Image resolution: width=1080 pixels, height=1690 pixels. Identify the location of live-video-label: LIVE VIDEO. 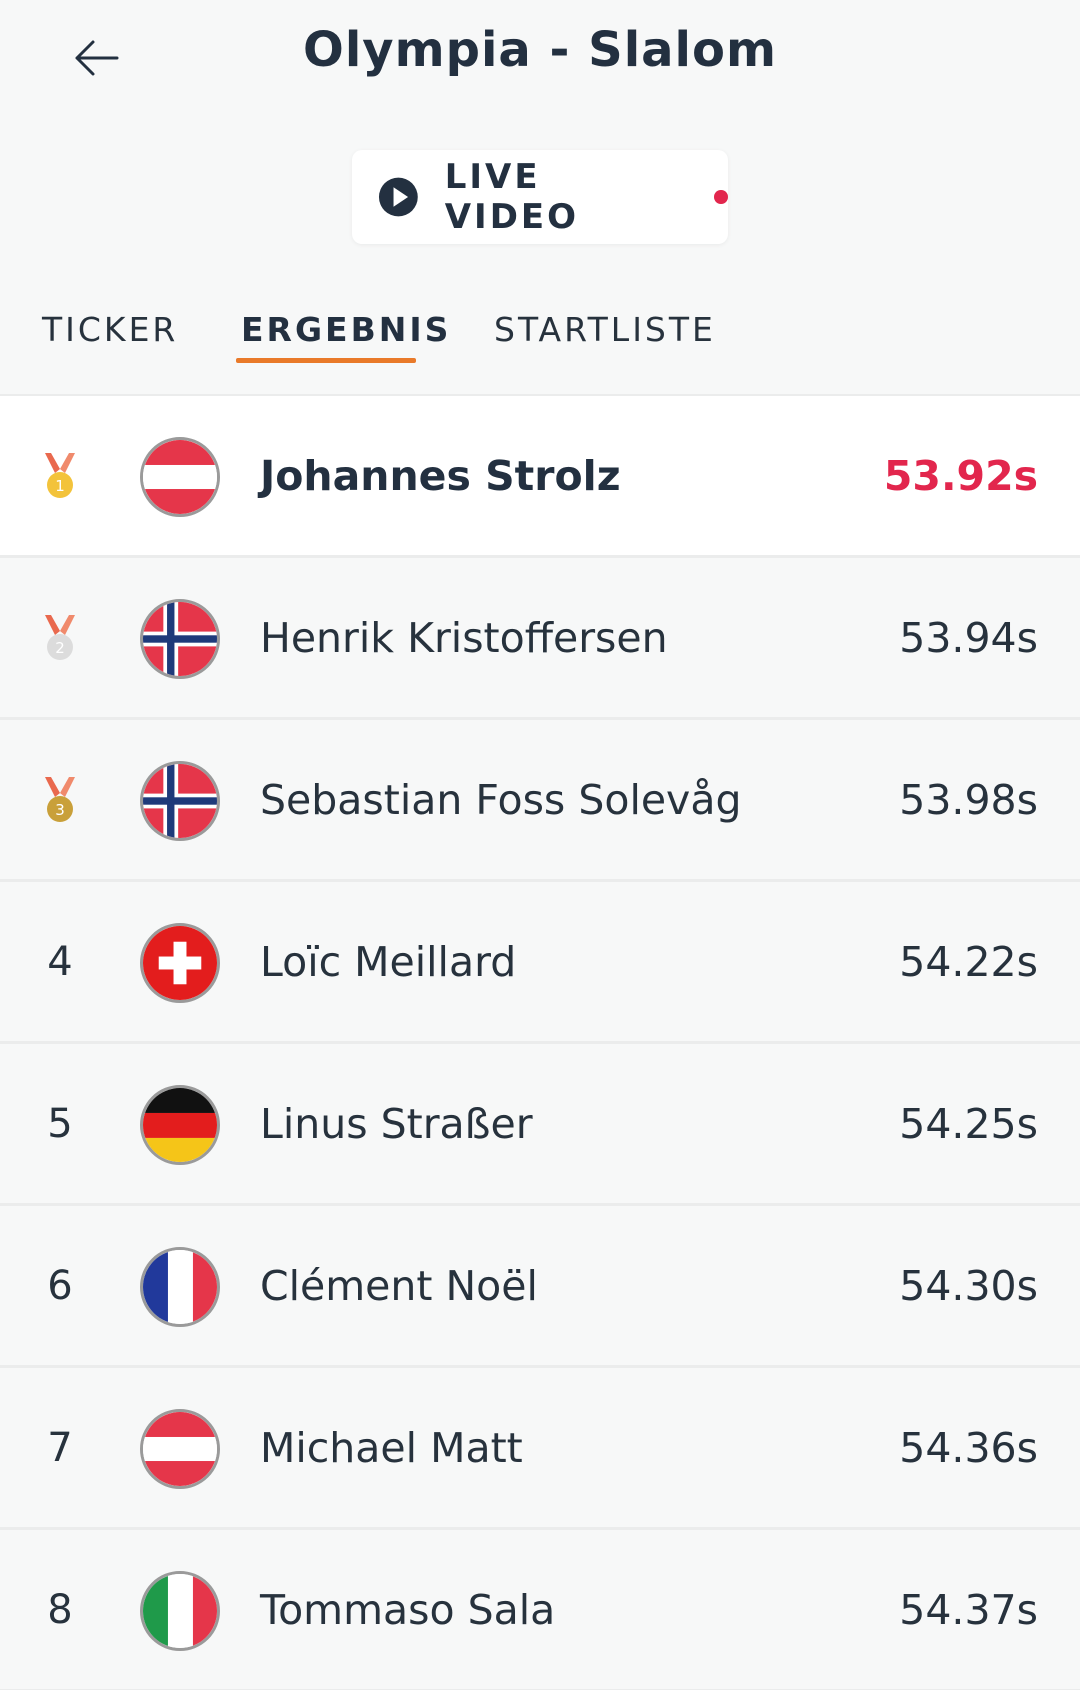
(512, 197).